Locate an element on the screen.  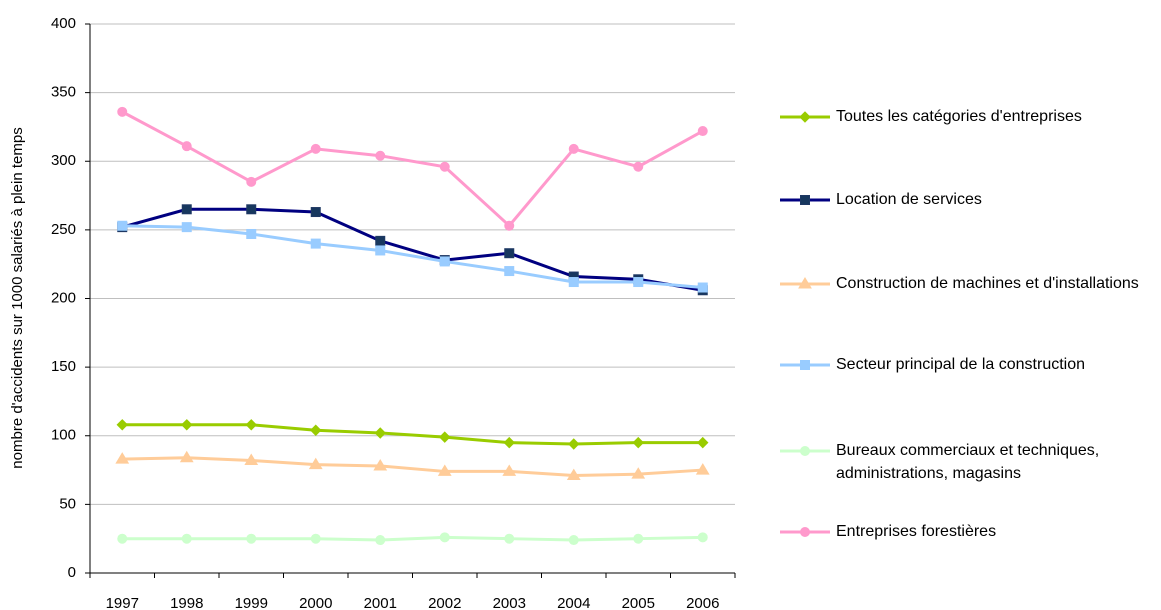
x-tick-label: 2001 is located at coordinates (380, 602).